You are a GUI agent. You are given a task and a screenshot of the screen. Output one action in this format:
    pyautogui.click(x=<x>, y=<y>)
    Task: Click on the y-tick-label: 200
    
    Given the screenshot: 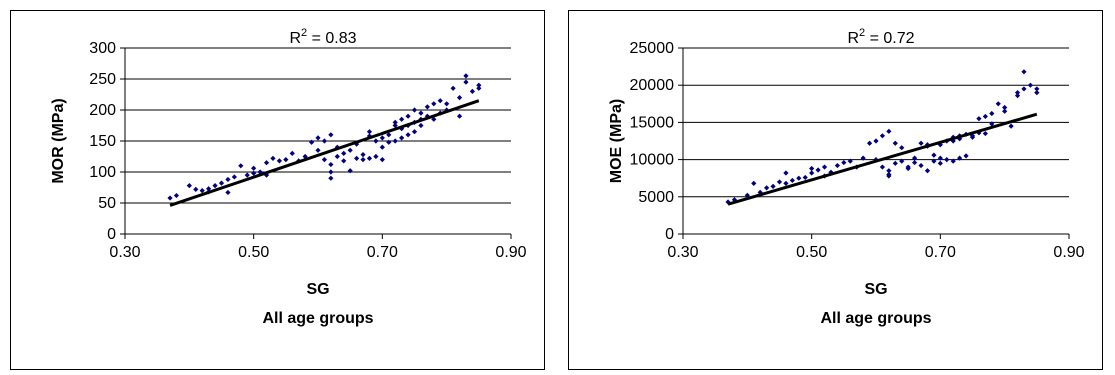 What is the action you would take?
    pyautogui.click(x=102, y=110)
    